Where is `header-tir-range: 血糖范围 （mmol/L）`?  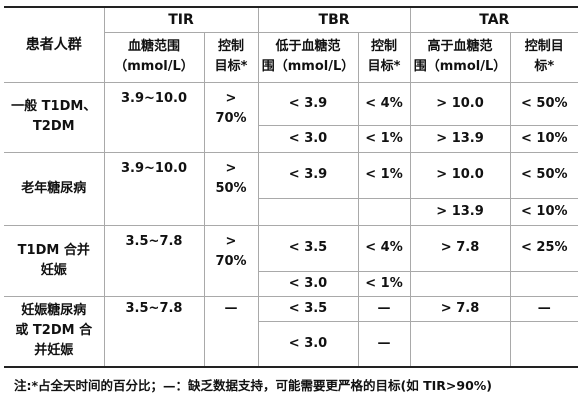 header-tir-range: 血糖范围 （mmol/L） is located at coordinates (154, 57).